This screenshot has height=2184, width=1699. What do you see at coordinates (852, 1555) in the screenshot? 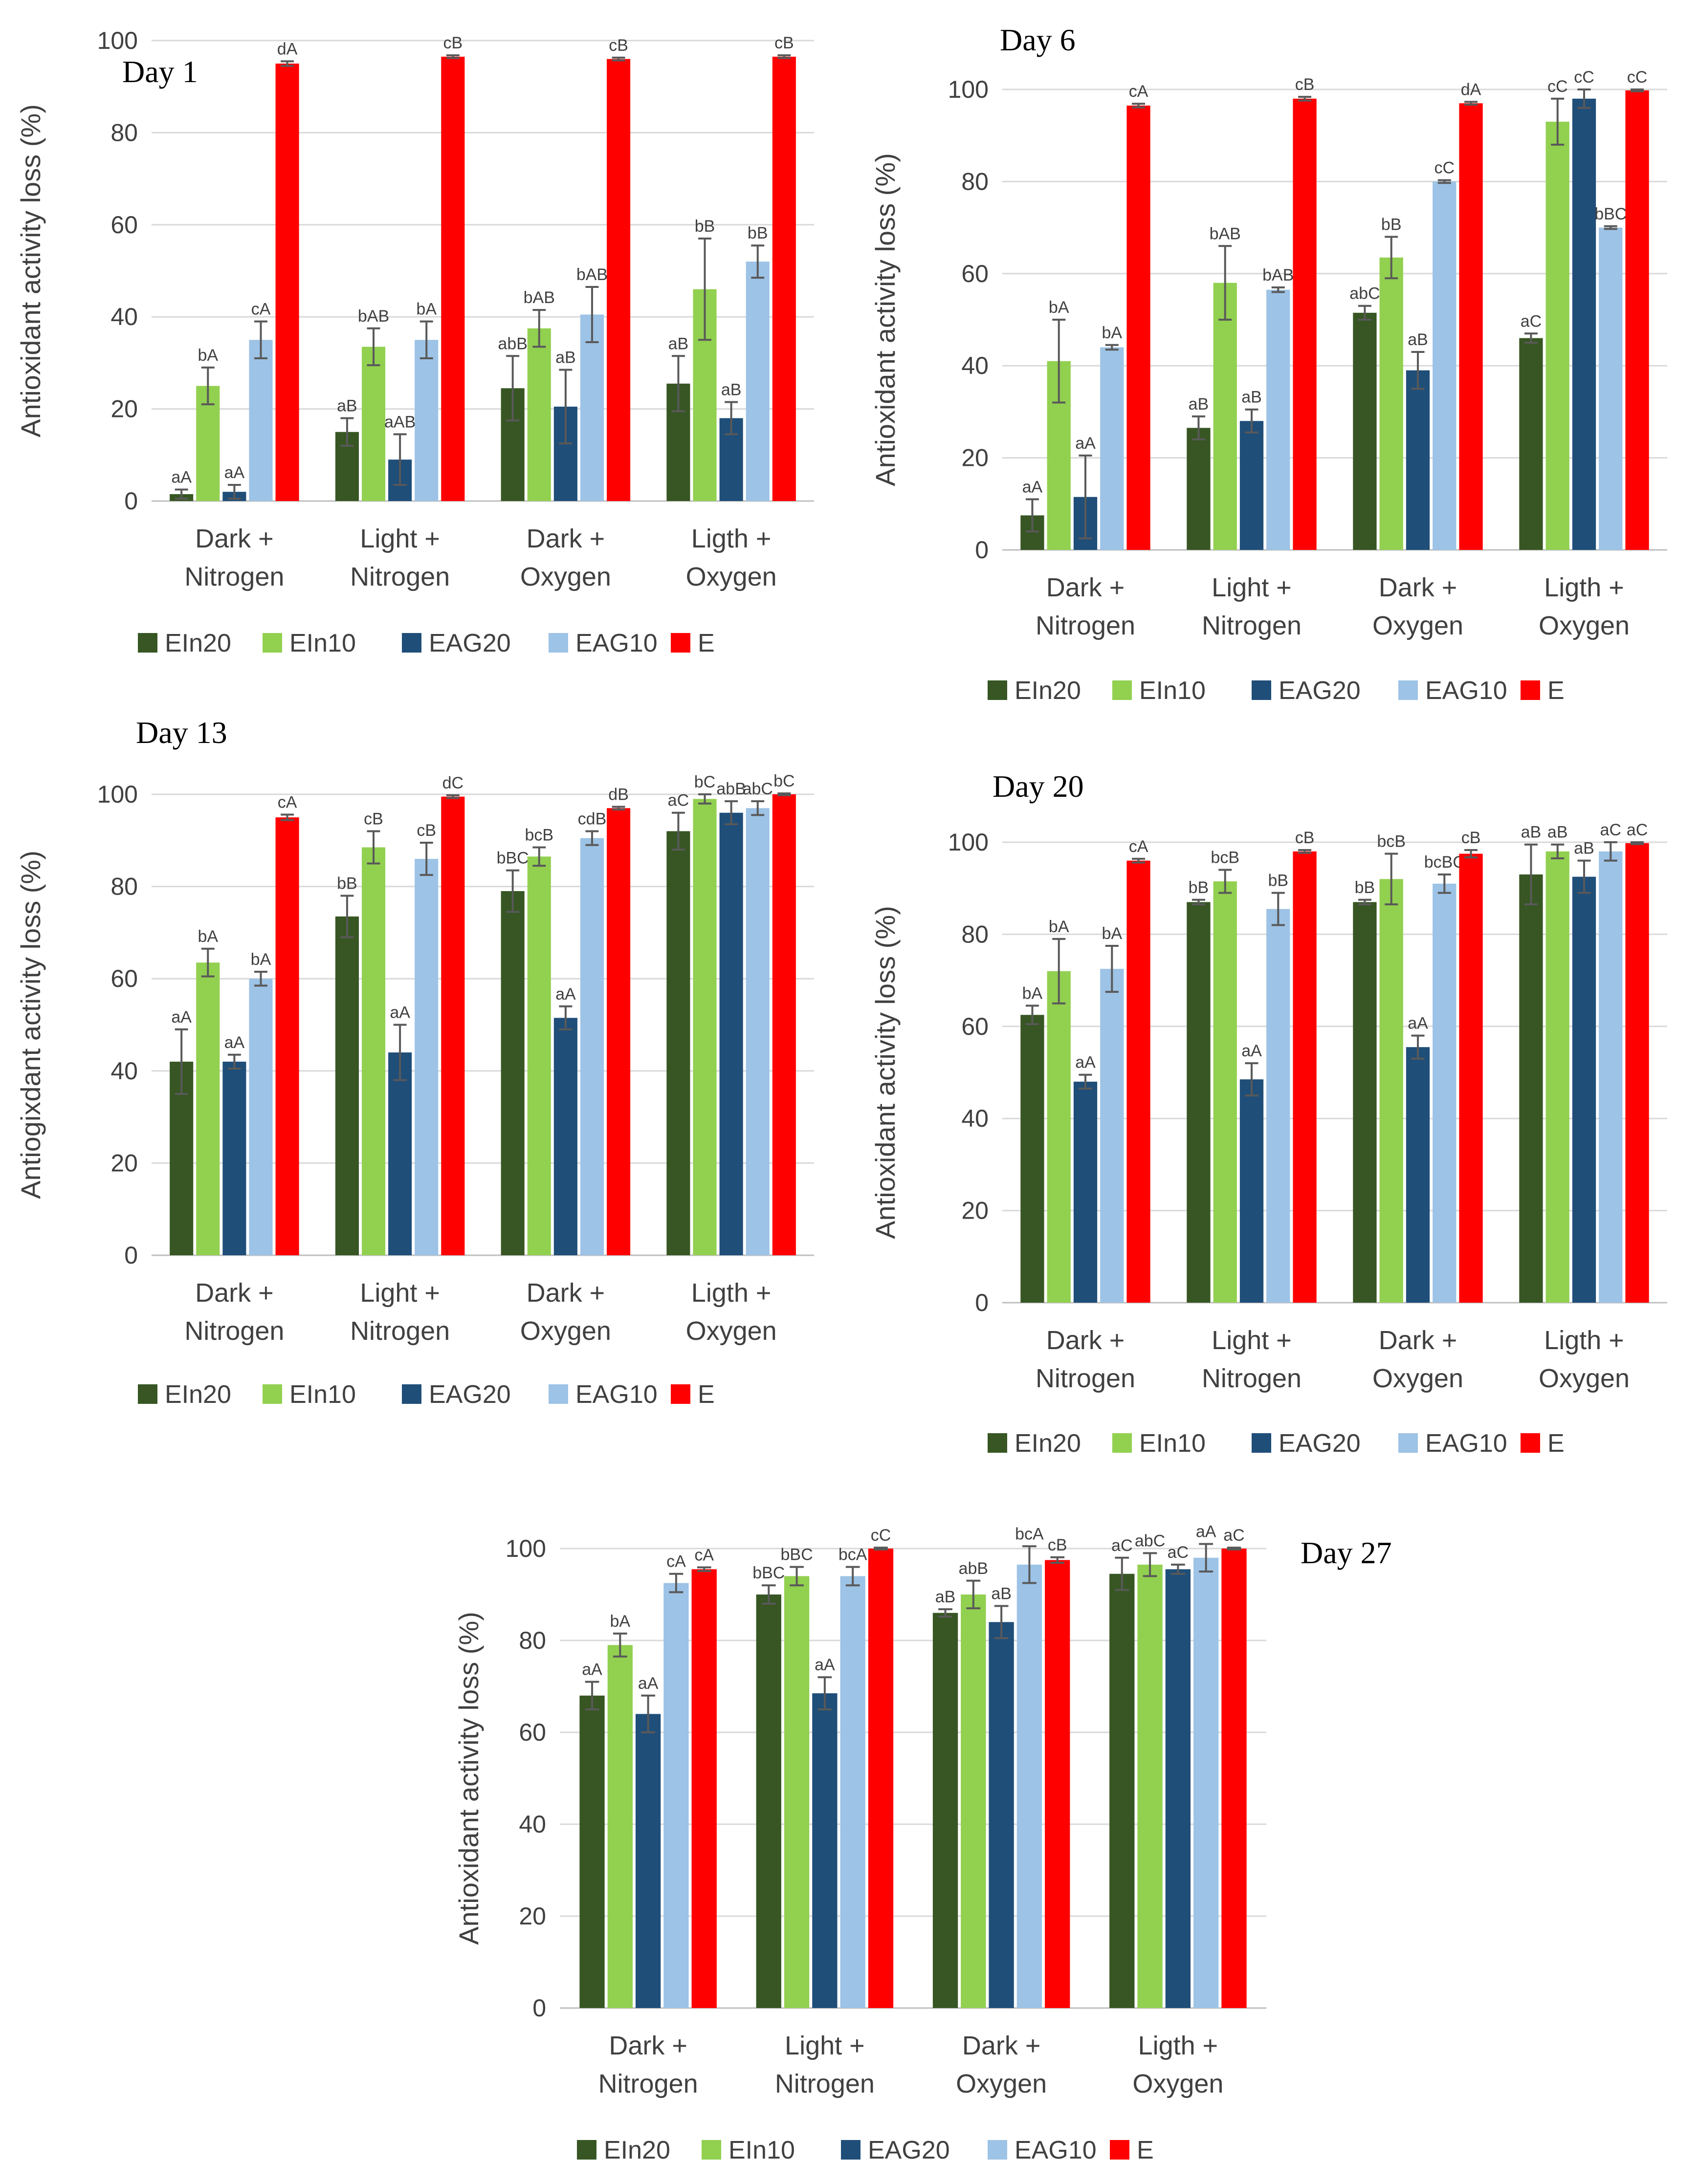
I see `data-label: bcA` at bounding box center [852, 1555].